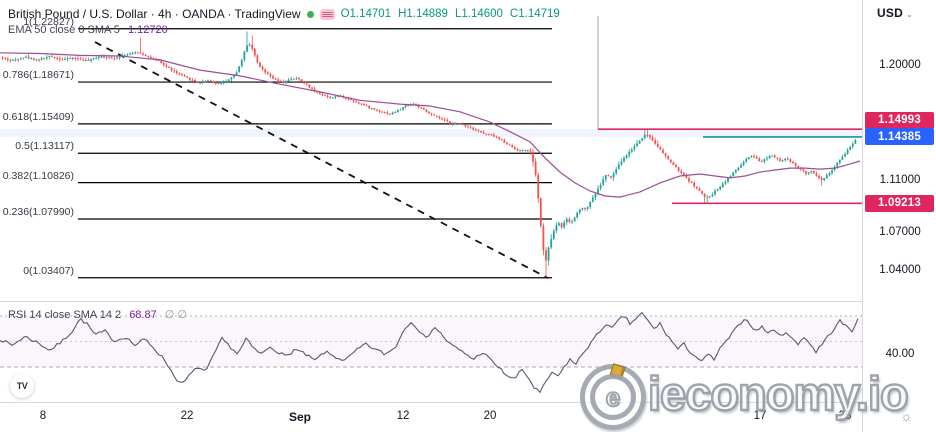 The image size is (936, 432). I want to click on fib-level-label: 1(1.22827), so click(48, 21).